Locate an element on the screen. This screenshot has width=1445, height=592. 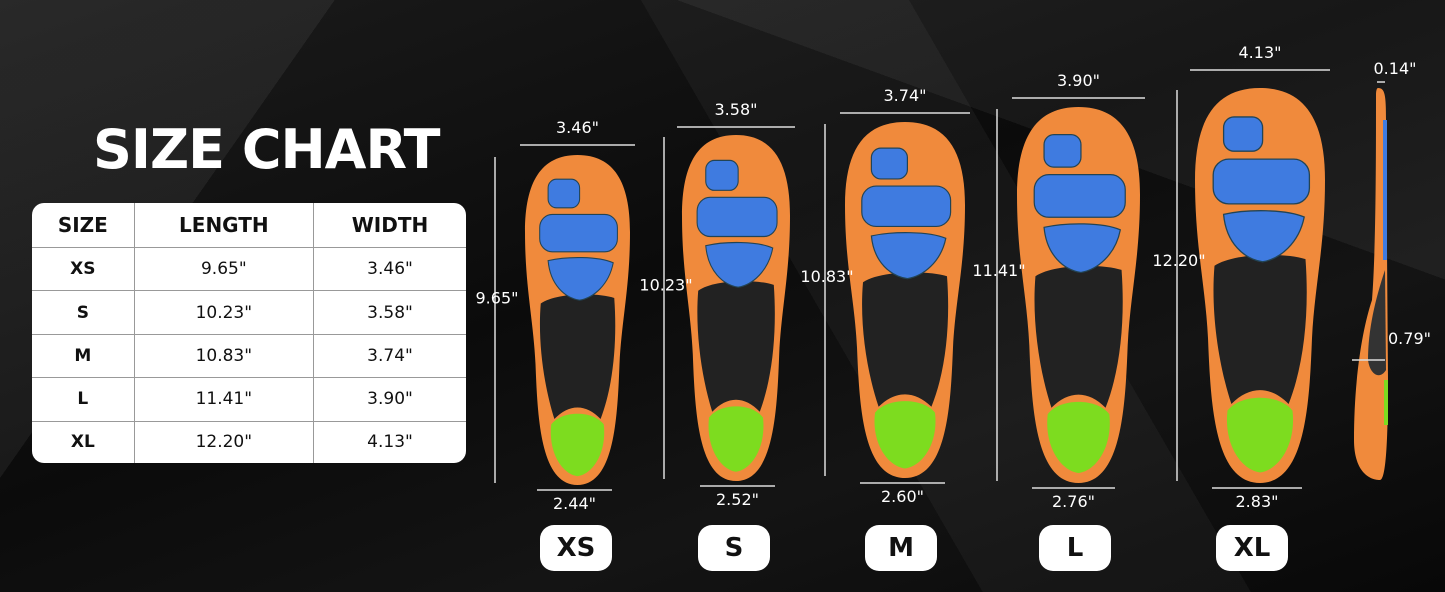
size-badge-m: M is located at coordinates (901, 548).